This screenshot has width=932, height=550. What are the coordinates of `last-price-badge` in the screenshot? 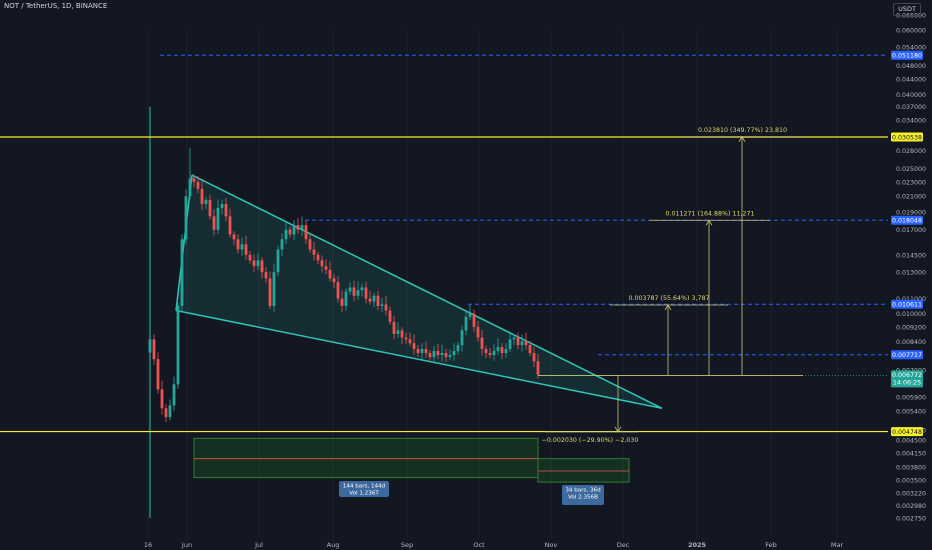 It's located at (907, 379).